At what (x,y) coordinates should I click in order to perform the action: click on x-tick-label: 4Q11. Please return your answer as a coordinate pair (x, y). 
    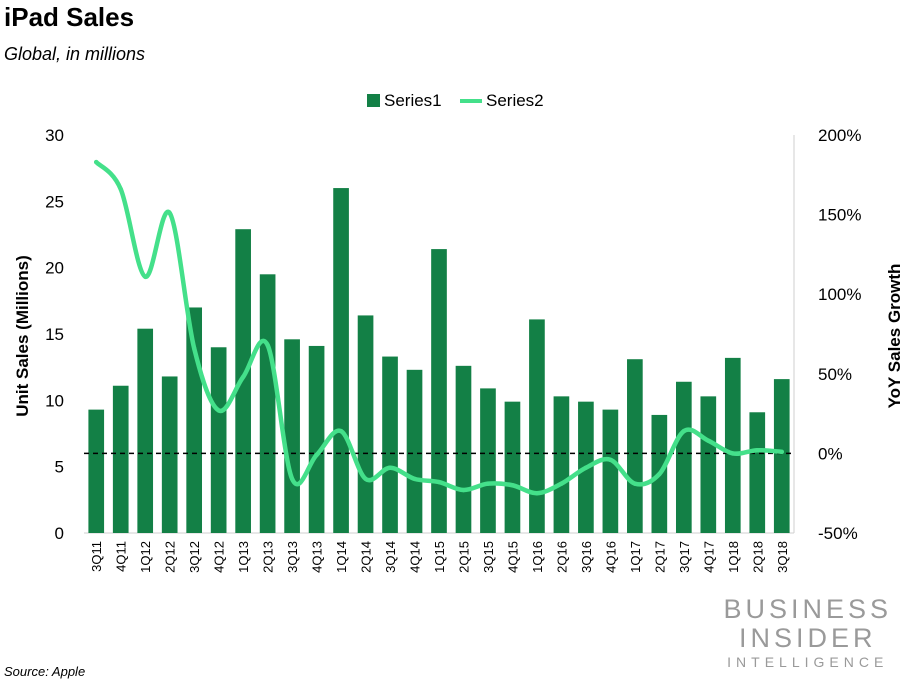
    Looking at the image, I should click on (121, 556).